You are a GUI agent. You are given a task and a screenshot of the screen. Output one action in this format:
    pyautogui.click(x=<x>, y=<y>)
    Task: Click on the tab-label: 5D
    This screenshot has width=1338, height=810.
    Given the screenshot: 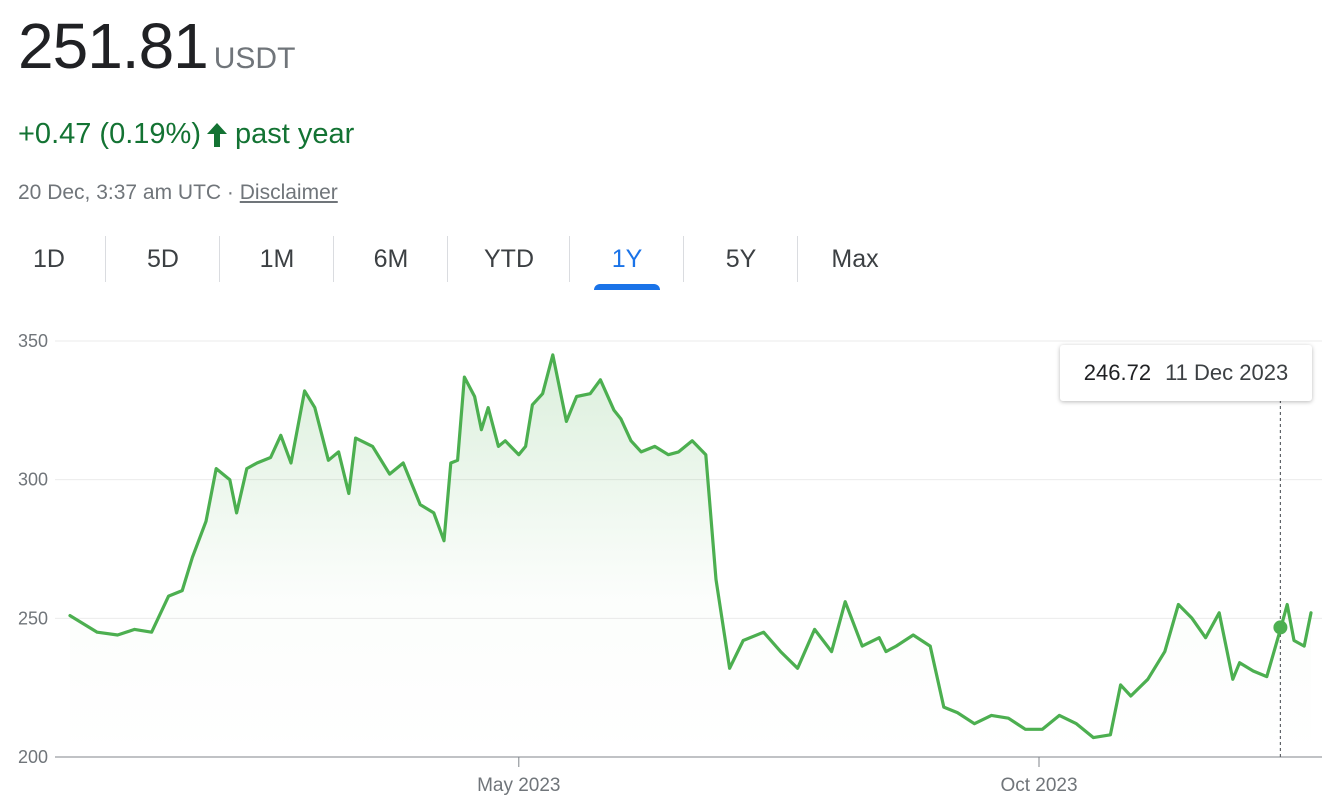 What is the action you would take?
    pyautogui.click(x=163, y=258)
    